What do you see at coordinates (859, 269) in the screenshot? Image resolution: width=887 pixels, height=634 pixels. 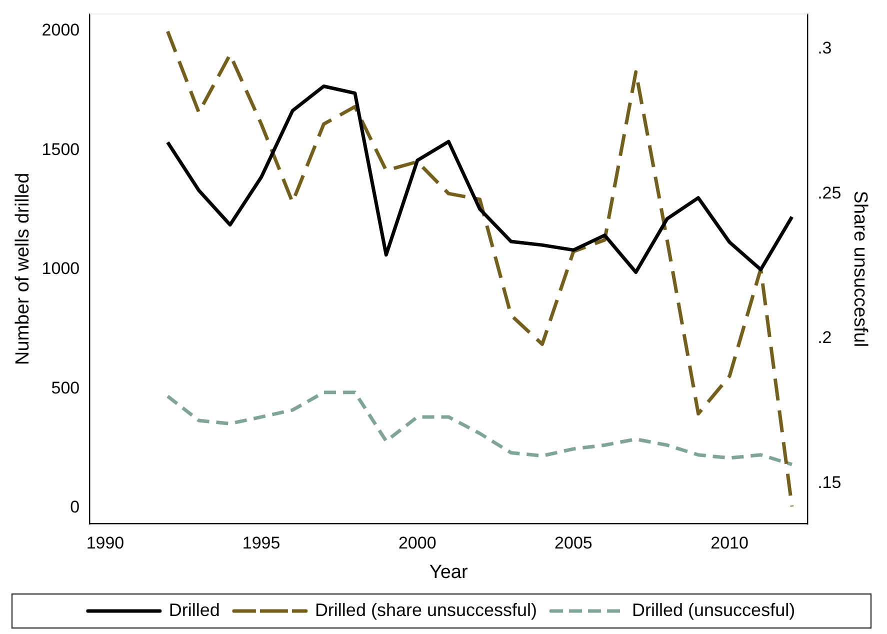 I see `y2-axis-title: Share unsuccesful` at bounding box center [859, 269].